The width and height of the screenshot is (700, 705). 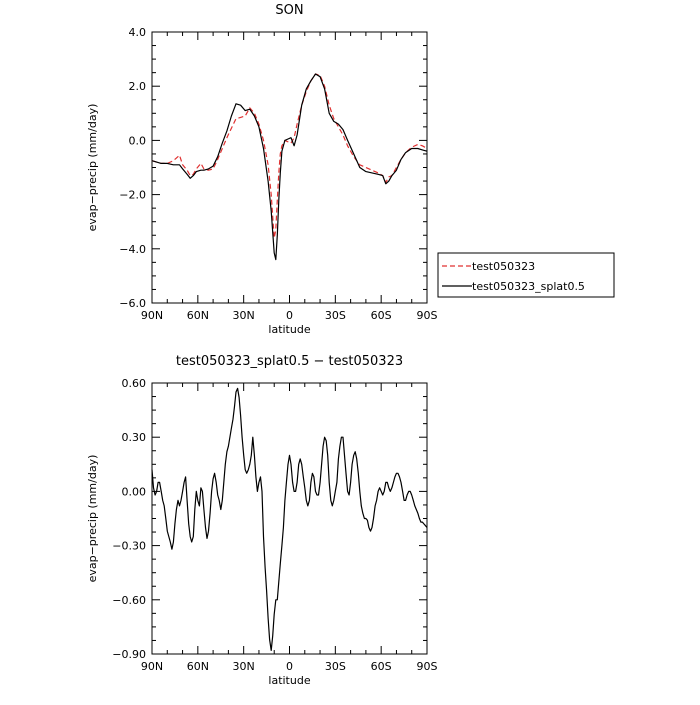 I want to click on legend-label-2: test050323_splat0.5, so click(x=528, y=286).